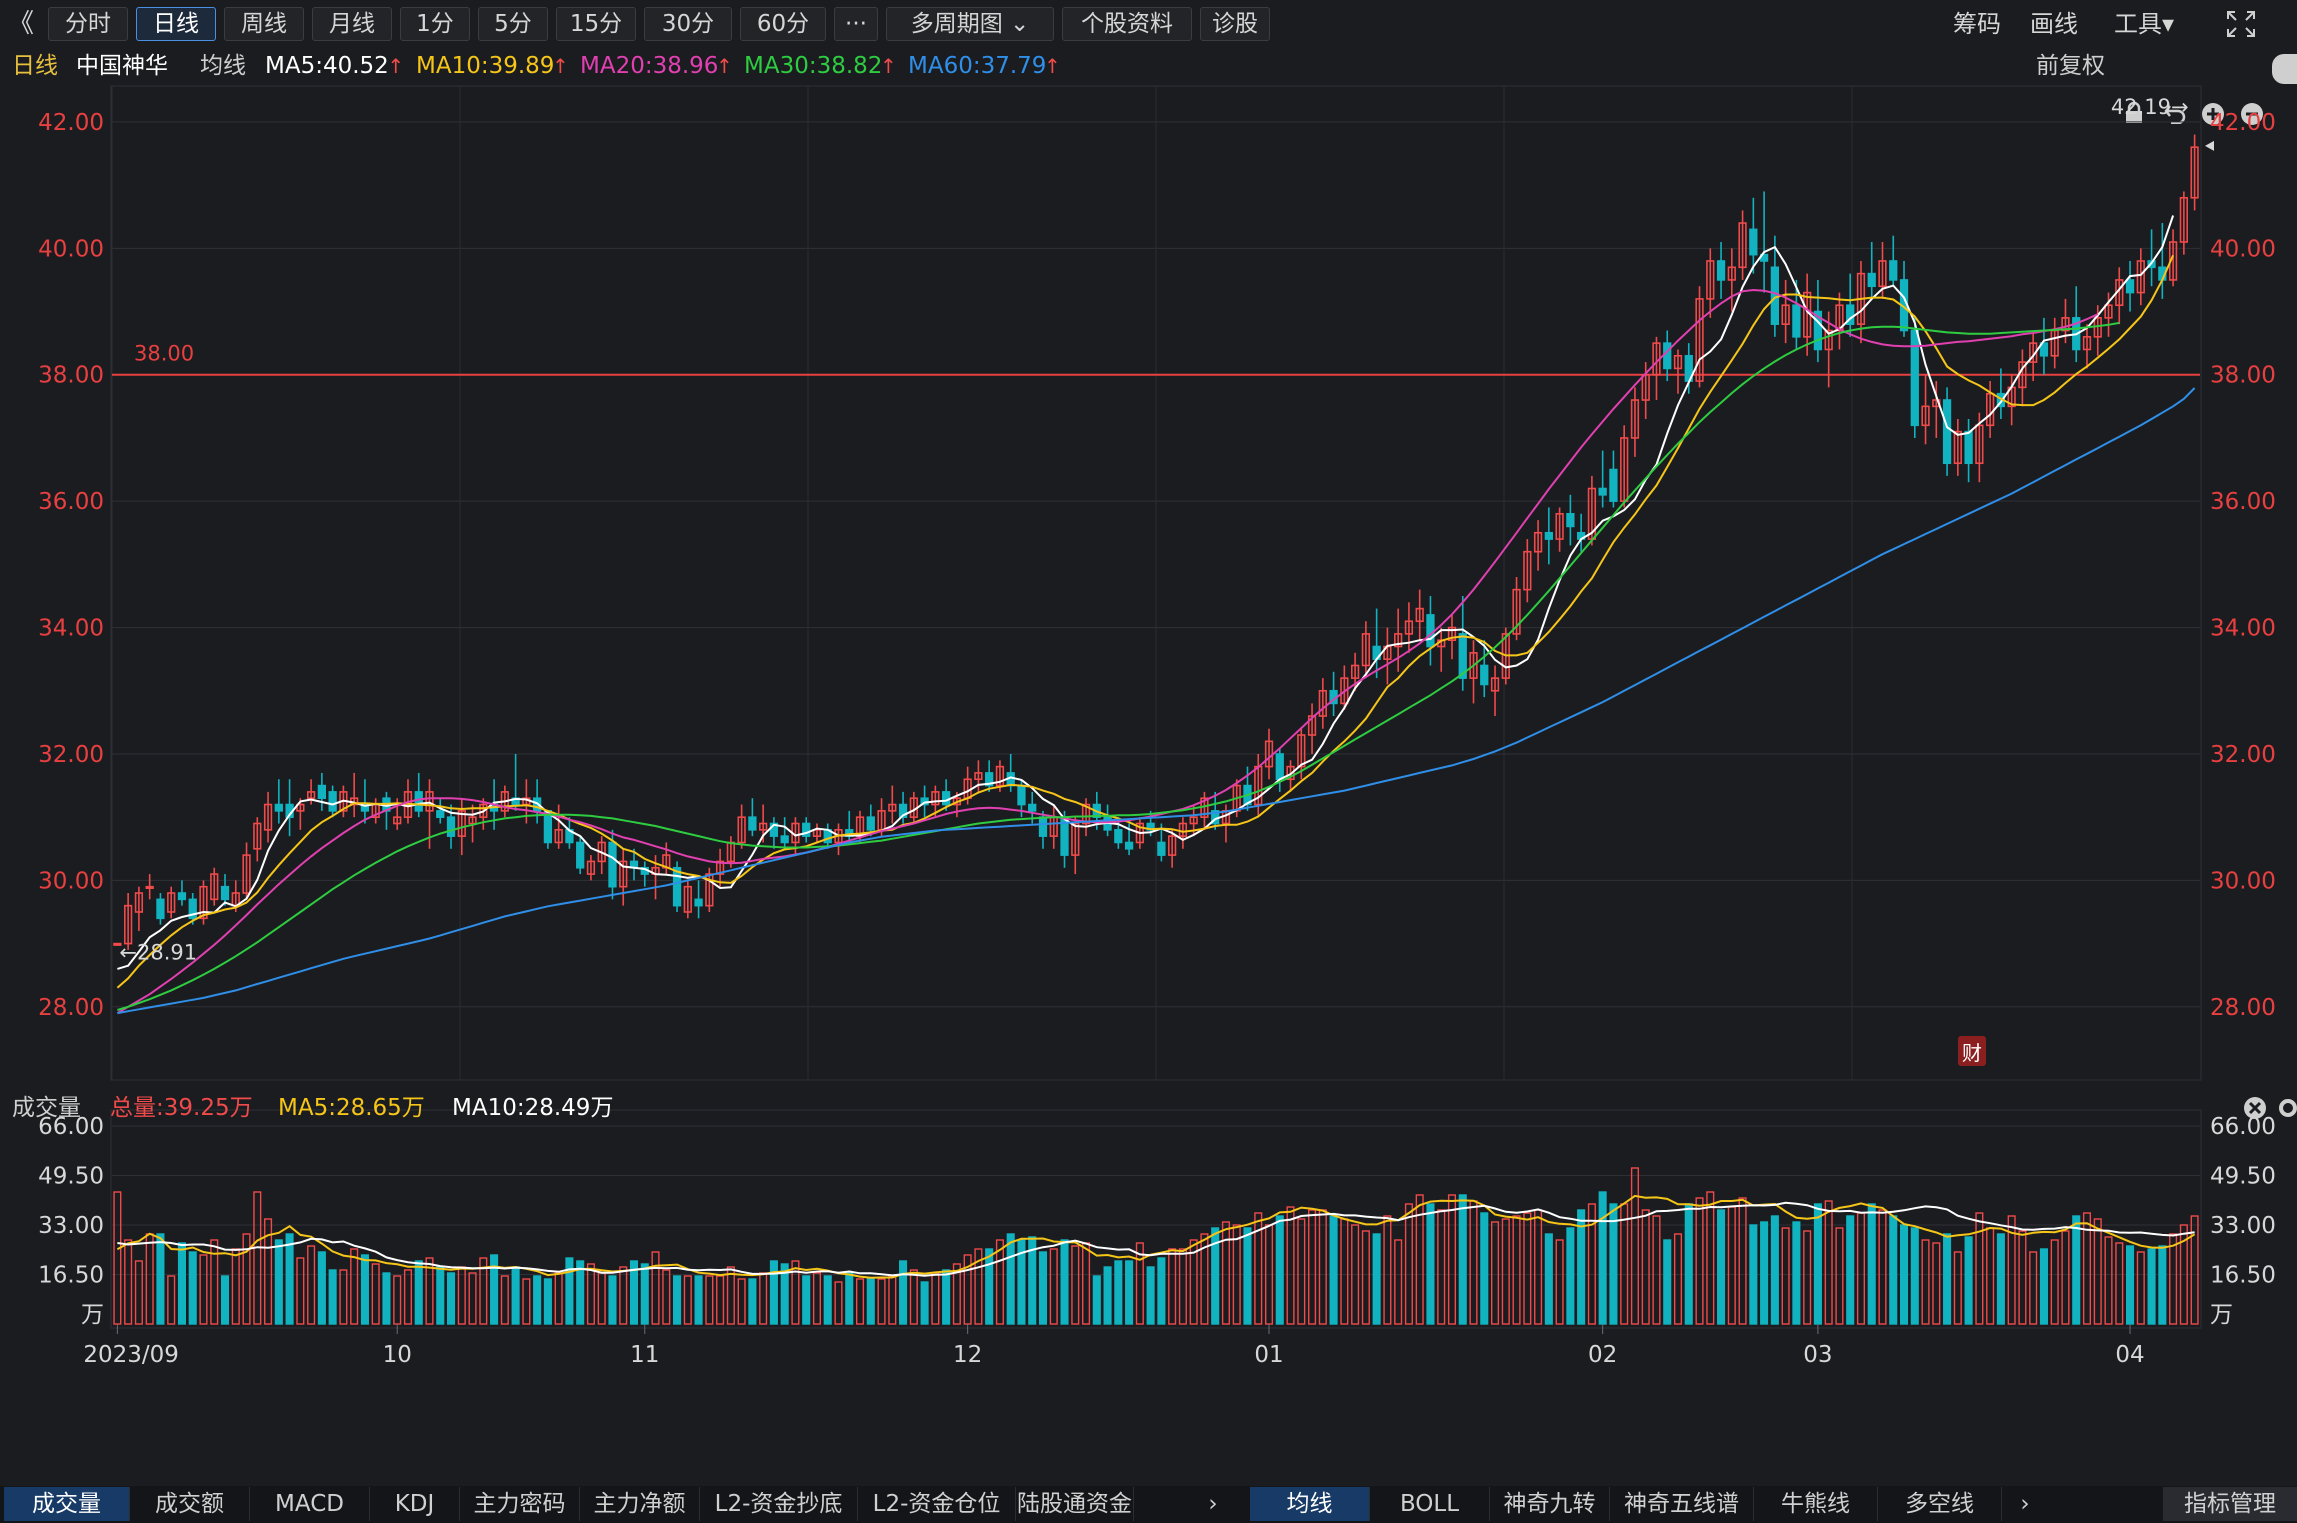  Describe the element at coordinates (2252, 114) in the screenshot. I see `zoom-out-icon` at that location.